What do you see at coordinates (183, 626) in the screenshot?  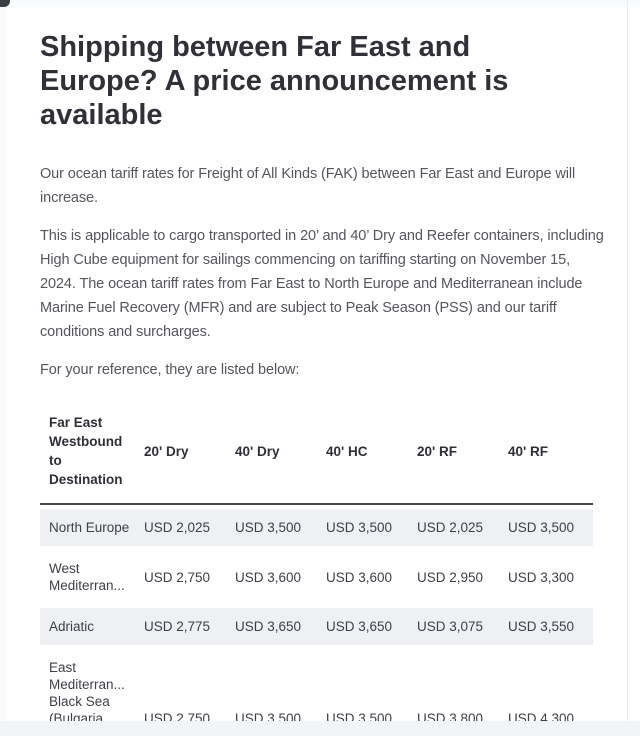 I see `rate-cell: USD 2,775` at bounding box center [183, 626].